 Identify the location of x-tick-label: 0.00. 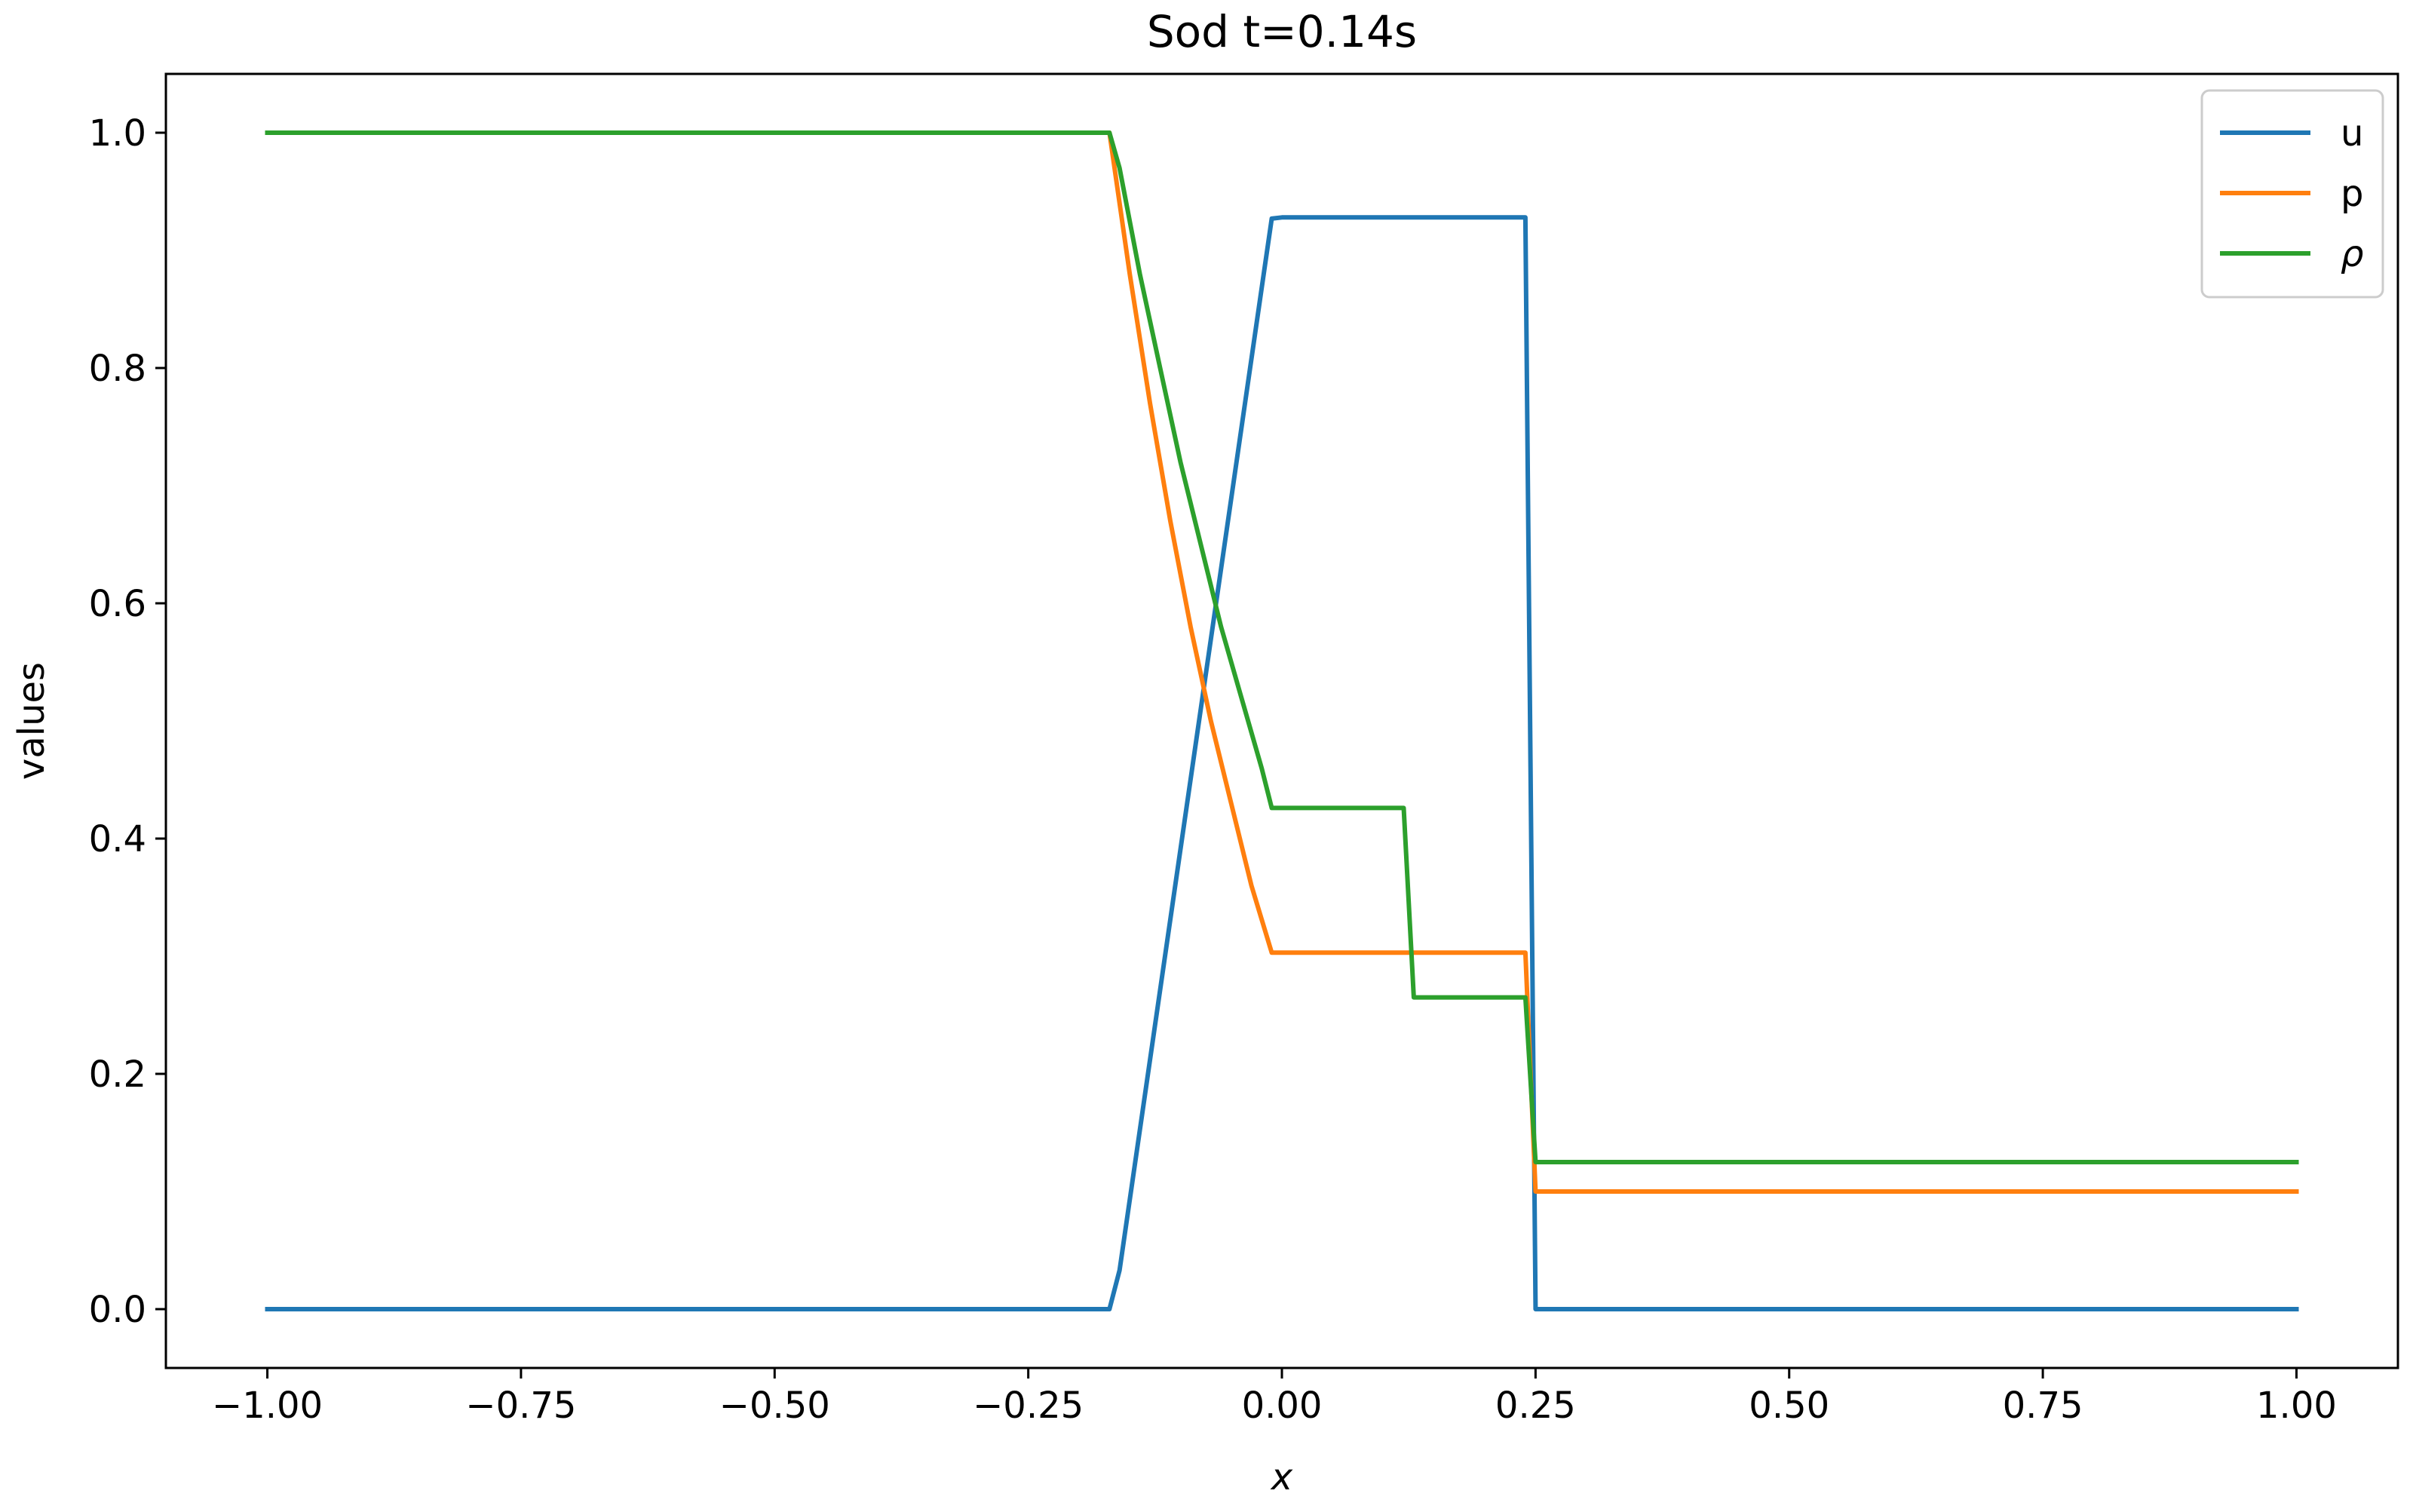
(1282, 1406).